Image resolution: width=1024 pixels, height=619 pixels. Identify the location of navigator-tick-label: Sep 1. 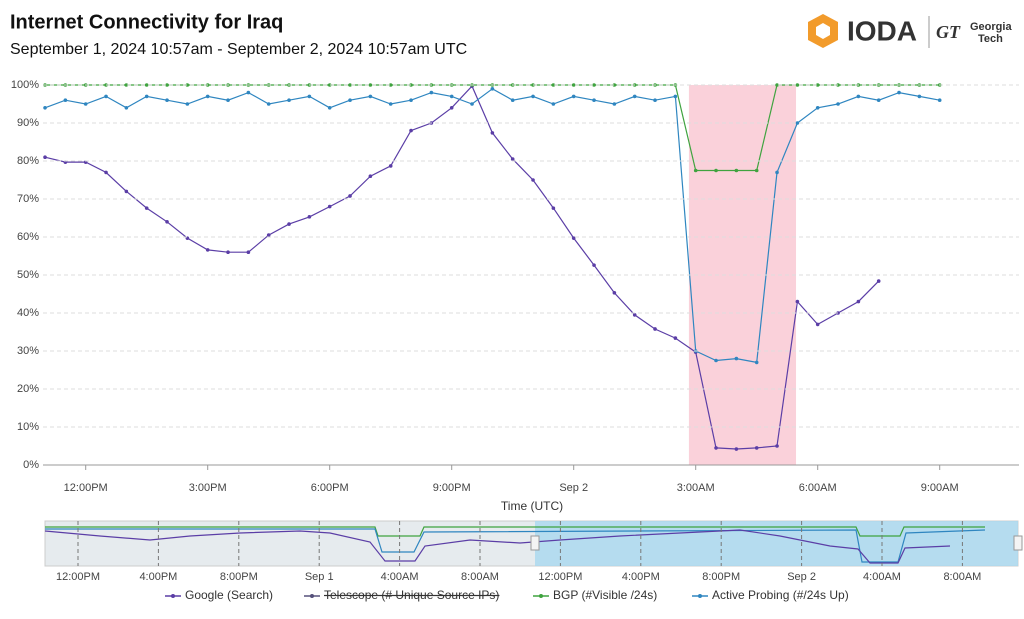
(319, 577).